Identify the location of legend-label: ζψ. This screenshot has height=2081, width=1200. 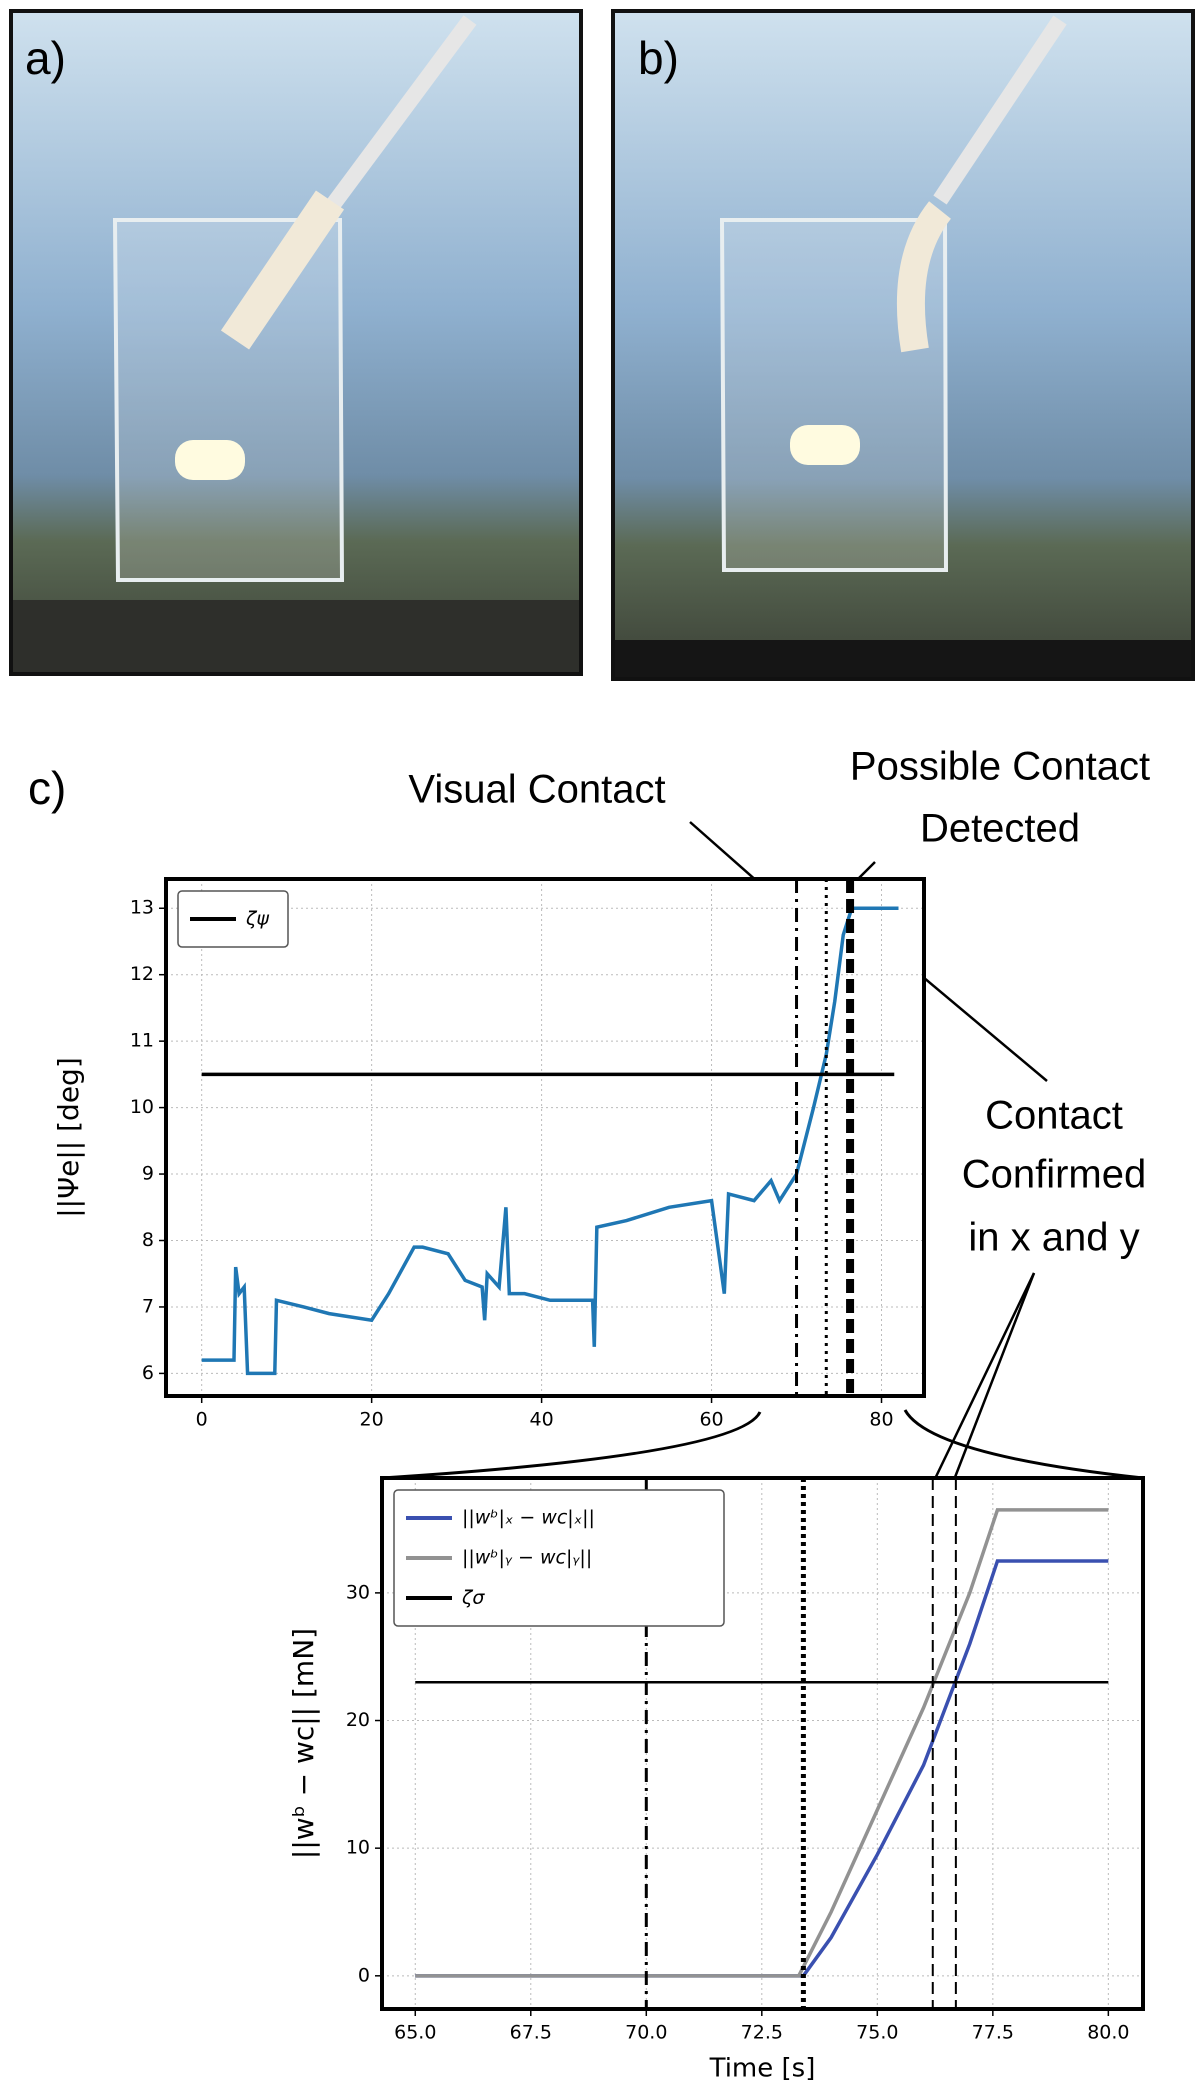
(257, 919).